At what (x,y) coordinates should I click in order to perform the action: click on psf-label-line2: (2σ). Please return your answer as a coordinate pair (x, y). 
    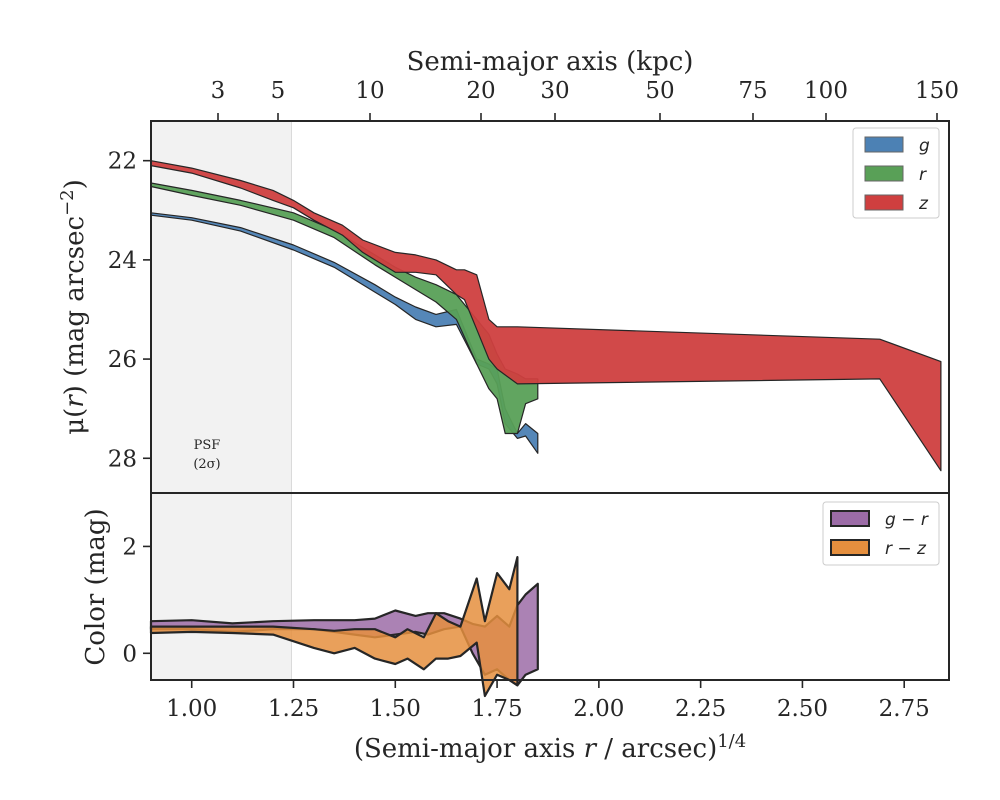
    Looking at the image, I should click on (206, 464).